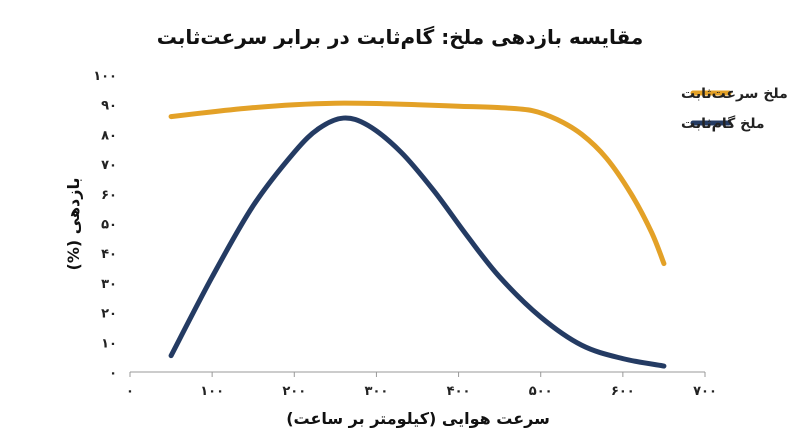 The width and height of the screenshot is (800, 447). I want to click on y-tick-label: ۶۰, so click(109, 195).